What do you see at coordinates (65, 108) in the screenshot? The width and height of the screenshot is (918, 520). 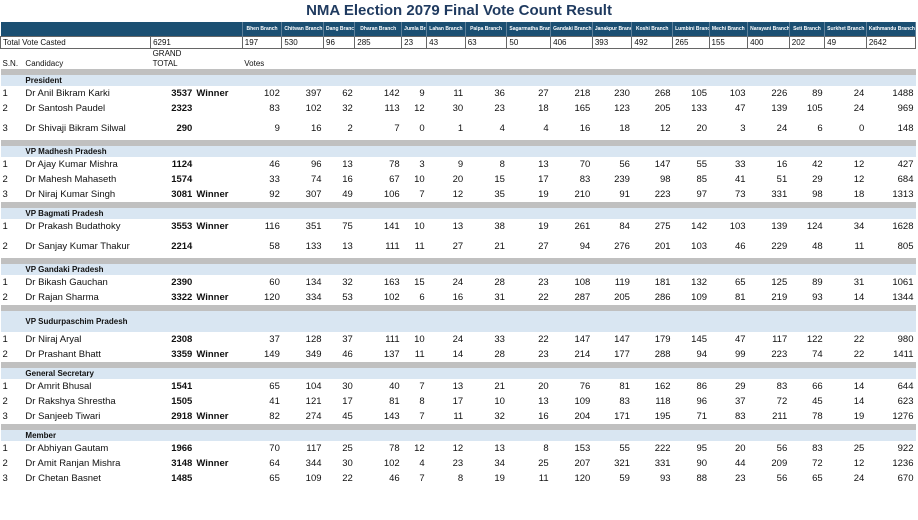 I see `candidate-name: Dr Santosh Paudel` at bounding box center [65, 108].